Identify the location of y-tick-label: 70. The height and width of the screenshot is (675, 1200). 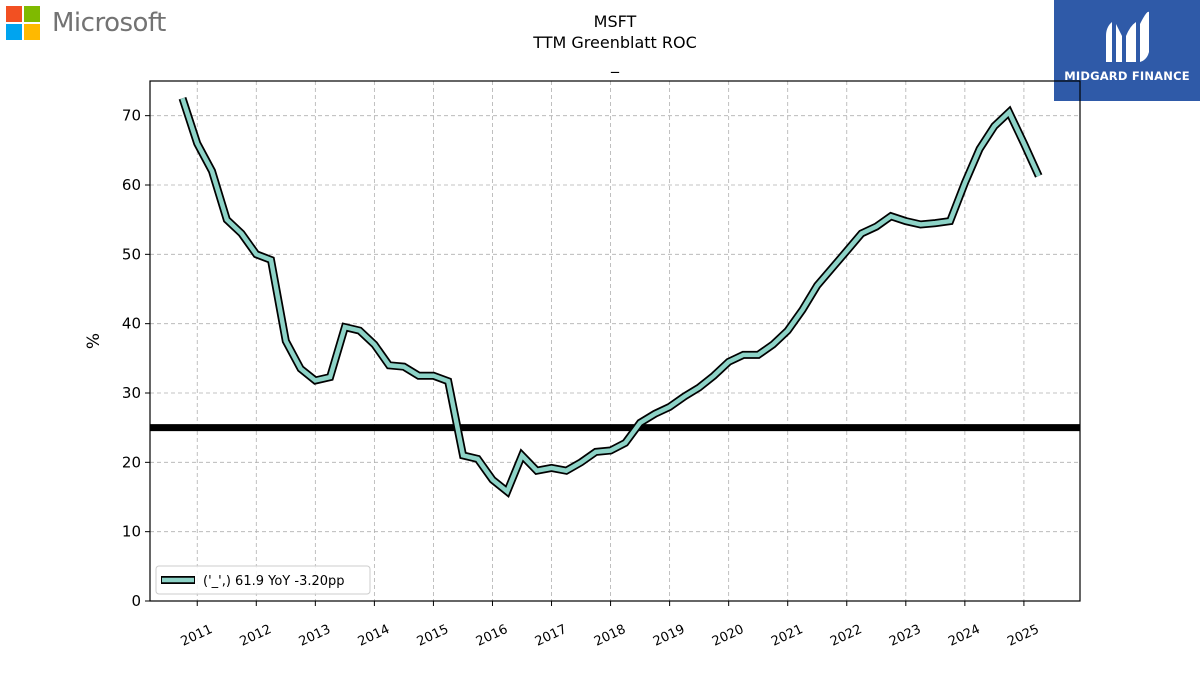
(131, 116).